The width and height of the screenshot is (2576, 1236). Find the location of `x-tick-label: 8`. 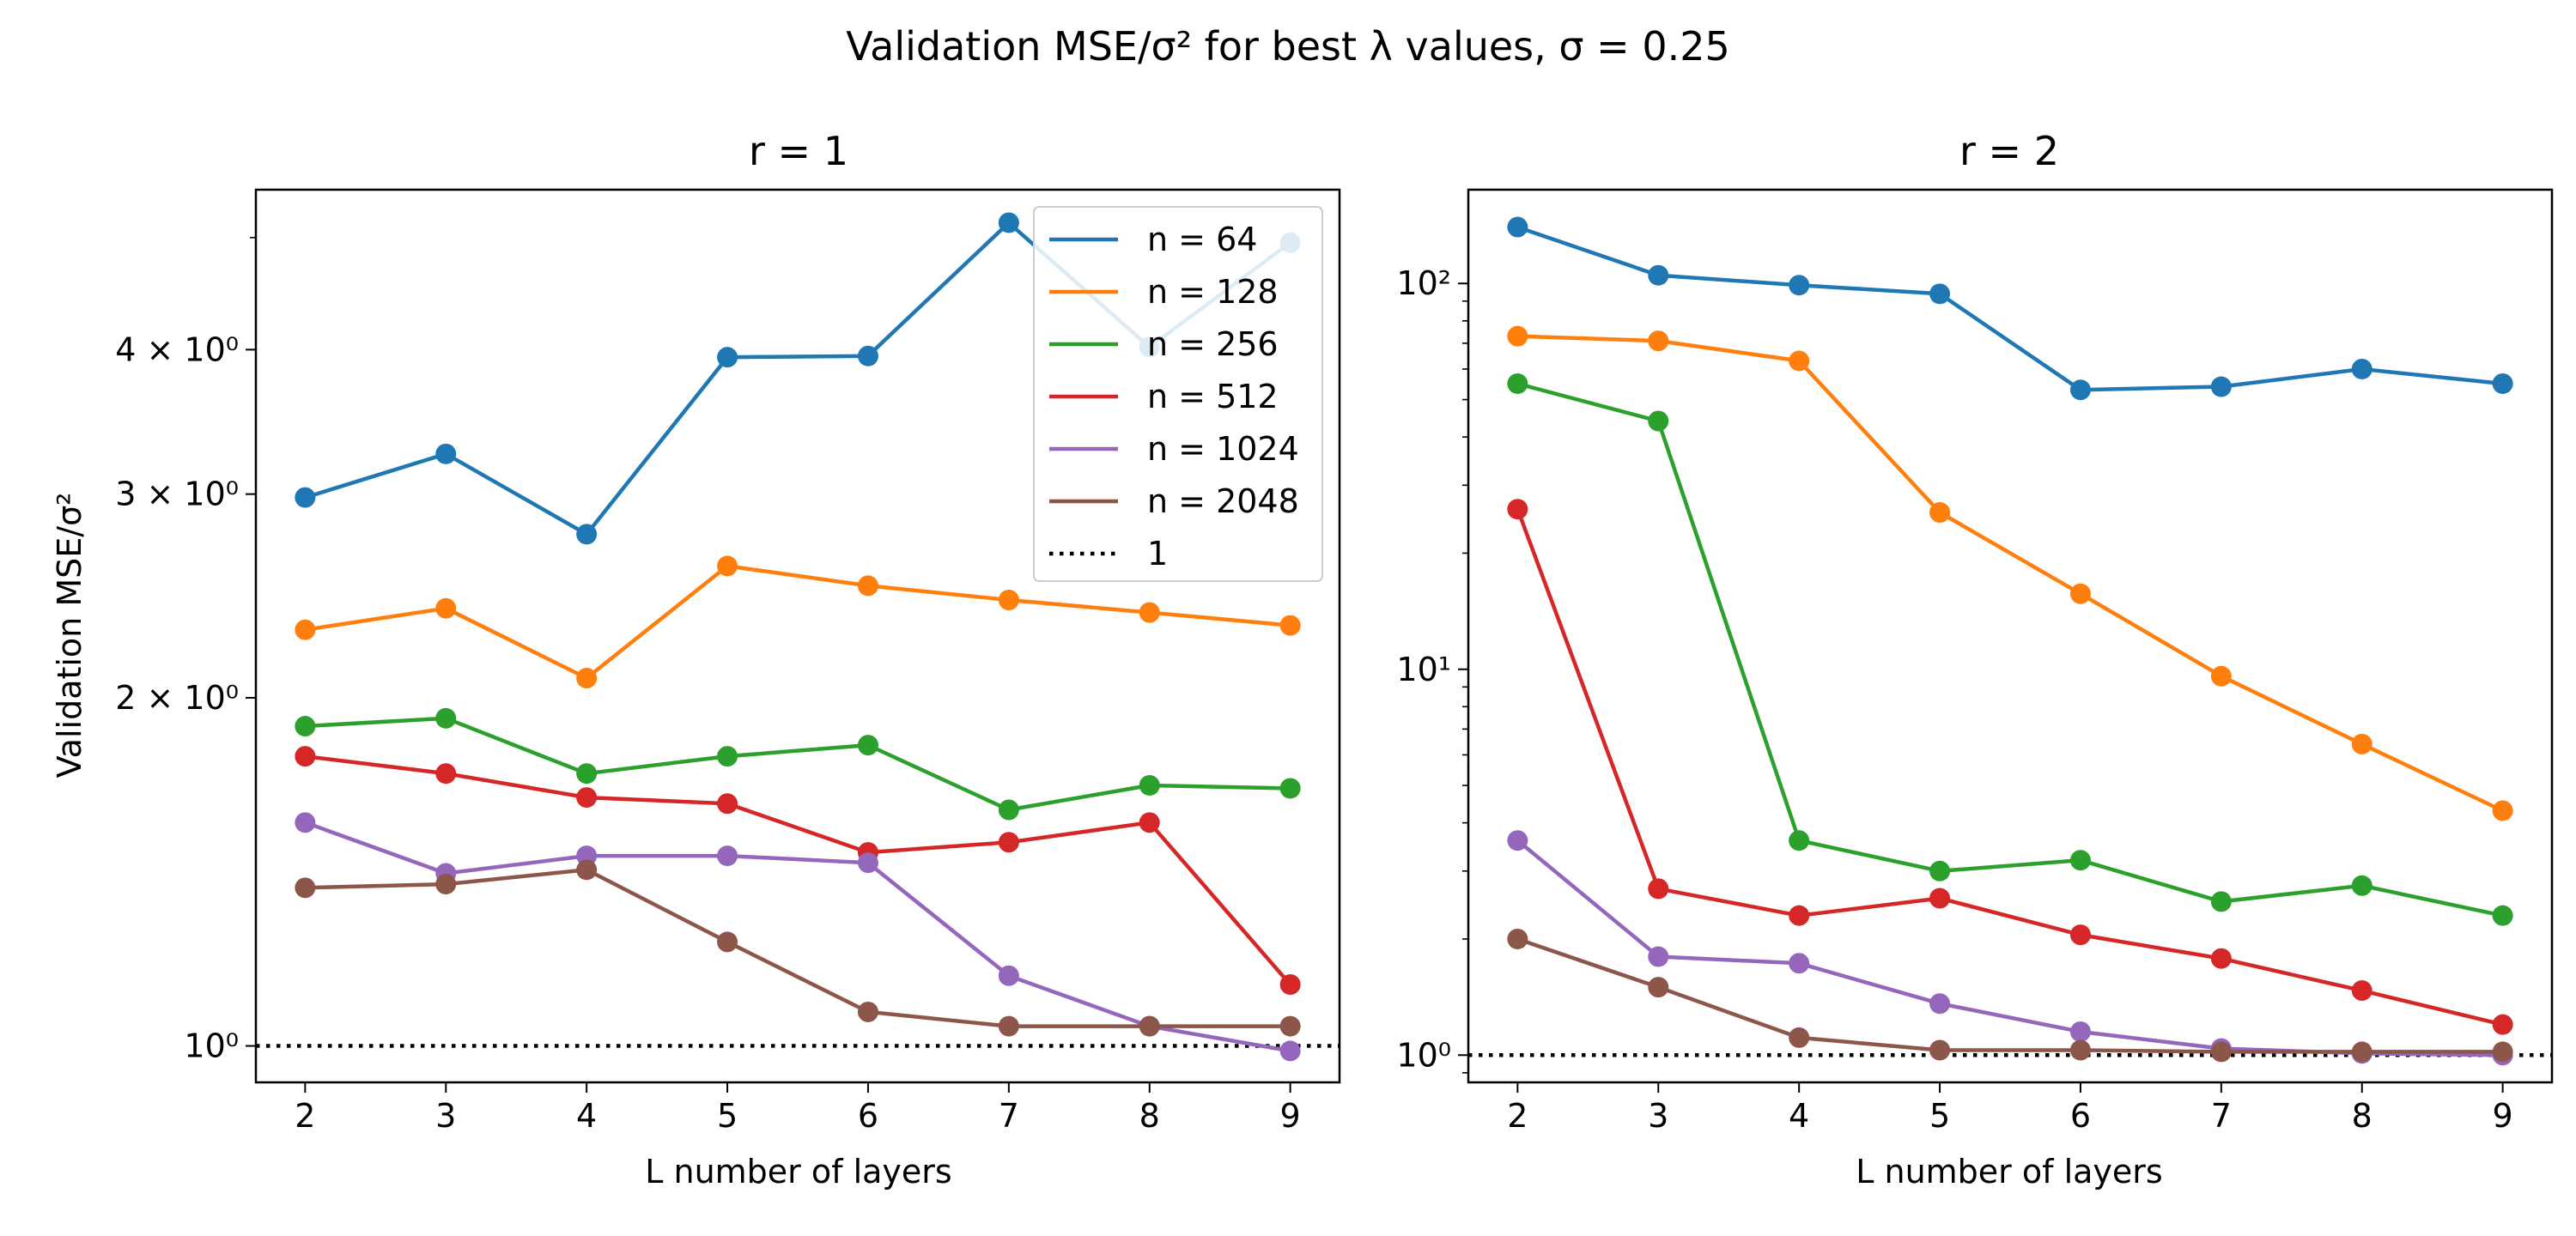

x-tick-label: 8 is located at coordinates (2362, 1116).